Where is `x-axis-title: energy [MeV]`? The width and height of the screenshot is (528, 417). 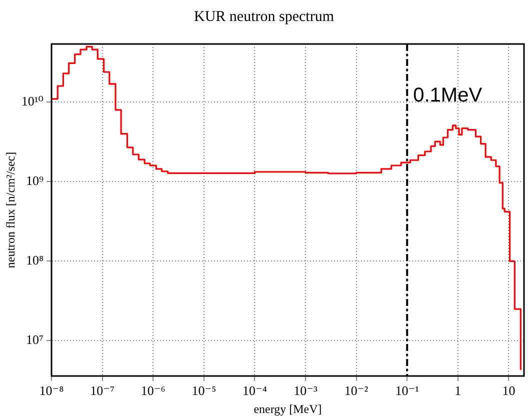
x-axis-title: energy [MeV] is located at coordinates (288, 409).